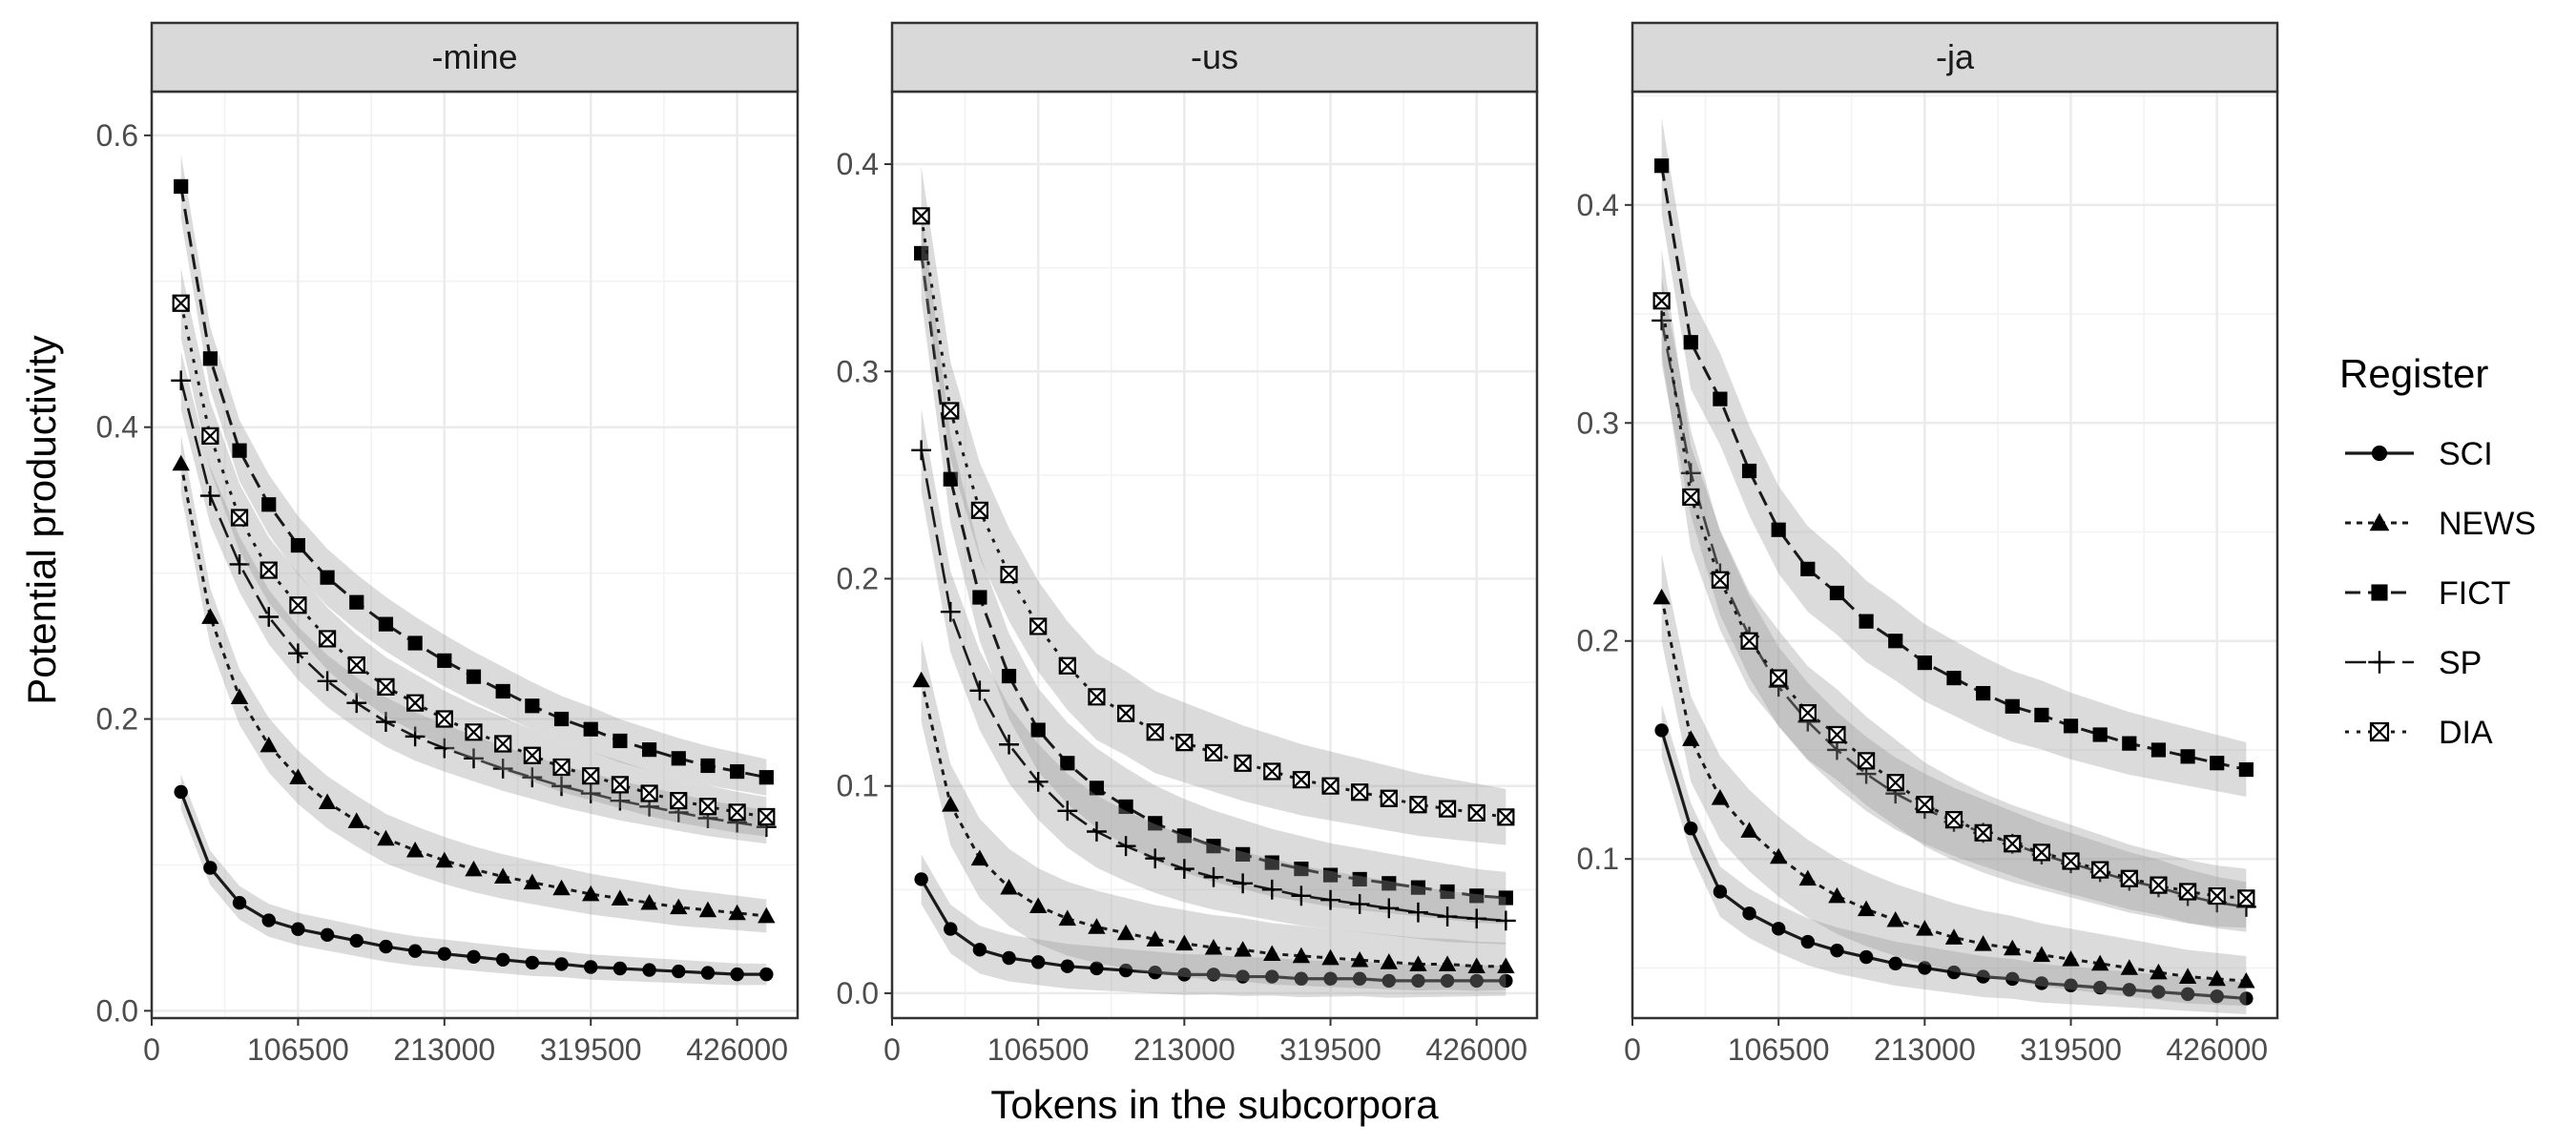 This screenshot has height=1145, width=2576. Describe the element at coordinates (2419, 733) in the screenshot. I see `legend-item-dia: DIA` at that location.